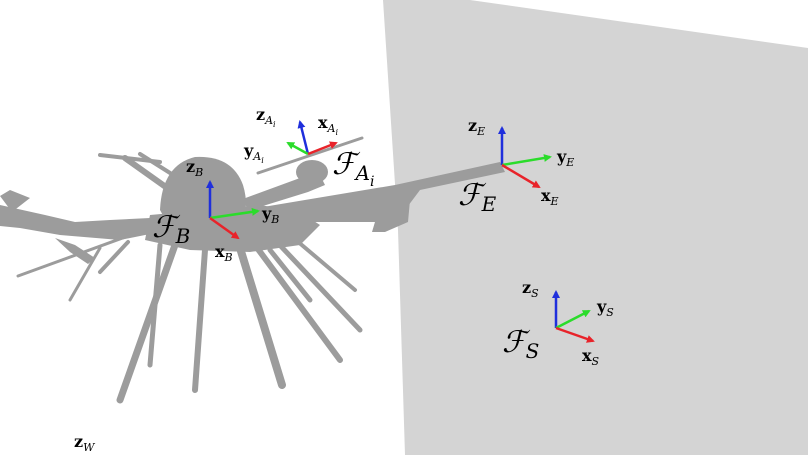 The image size is (808, 455). I want to click on wall-top-edge, so click(639, 24).